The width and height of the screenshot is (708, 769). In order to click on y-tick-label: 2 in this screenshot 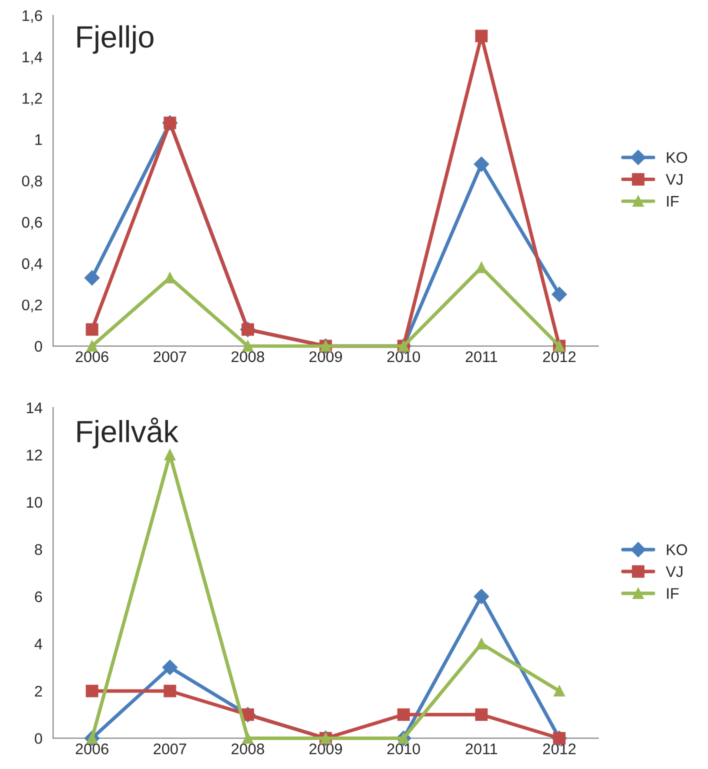, I will do `click(38, 691)`.